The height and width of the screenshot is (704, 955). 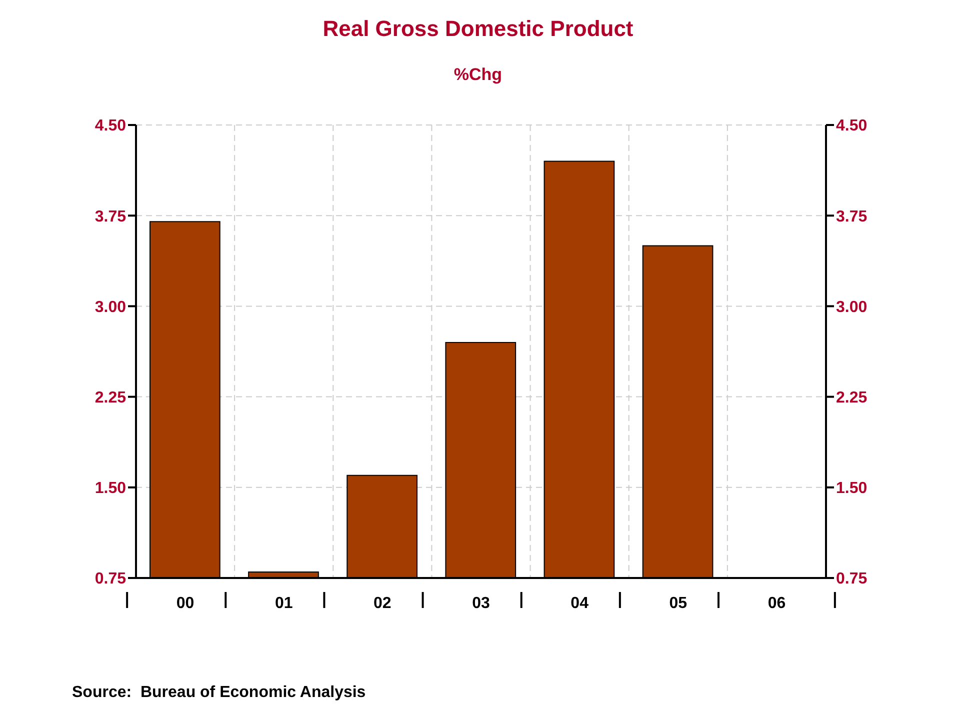 I want to click on y2-tick-label: 4.50, so click(x=852, y=126).